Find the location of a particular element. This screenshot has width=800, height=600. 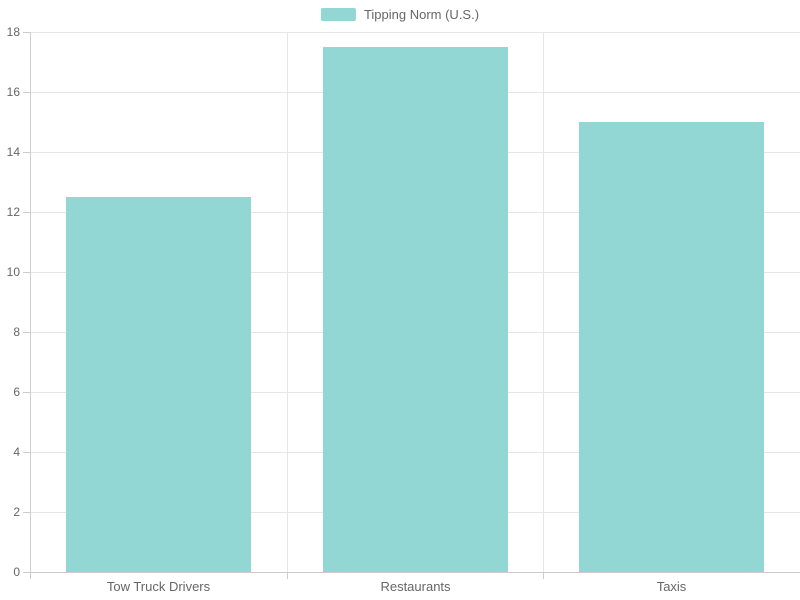

y-axis-label: 14 is located at coordinates (13, 152).